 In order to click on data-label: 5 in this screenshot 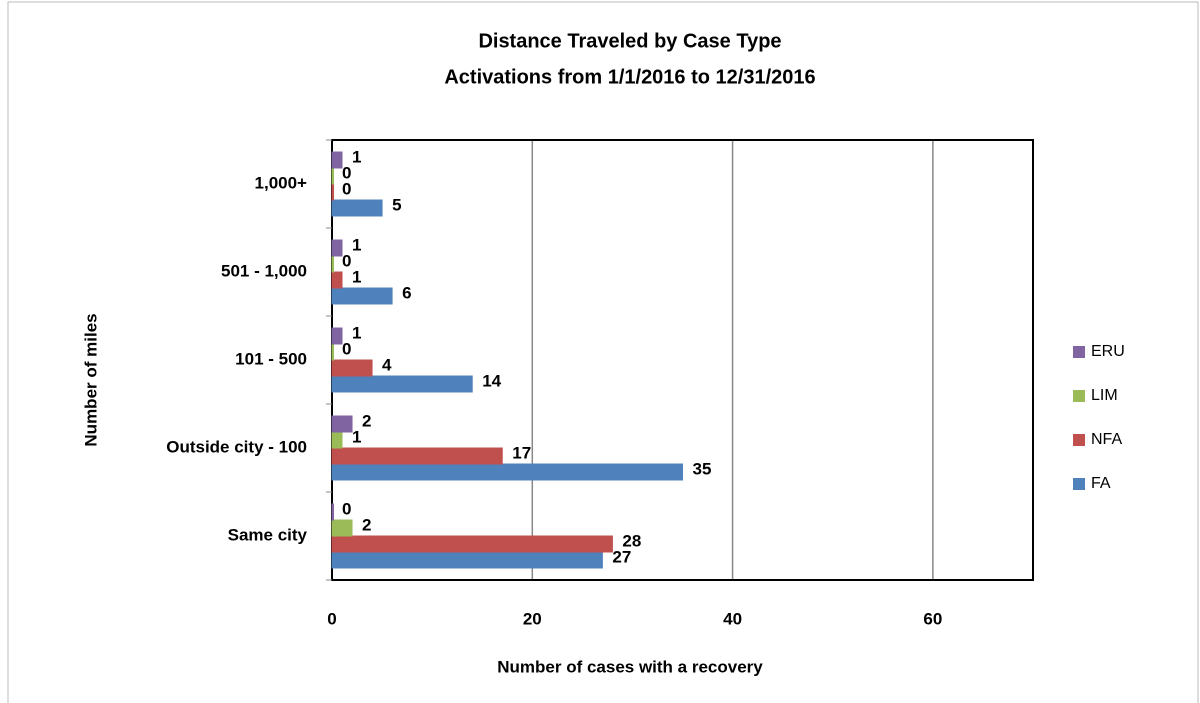, I will do `click(396, 204)`.